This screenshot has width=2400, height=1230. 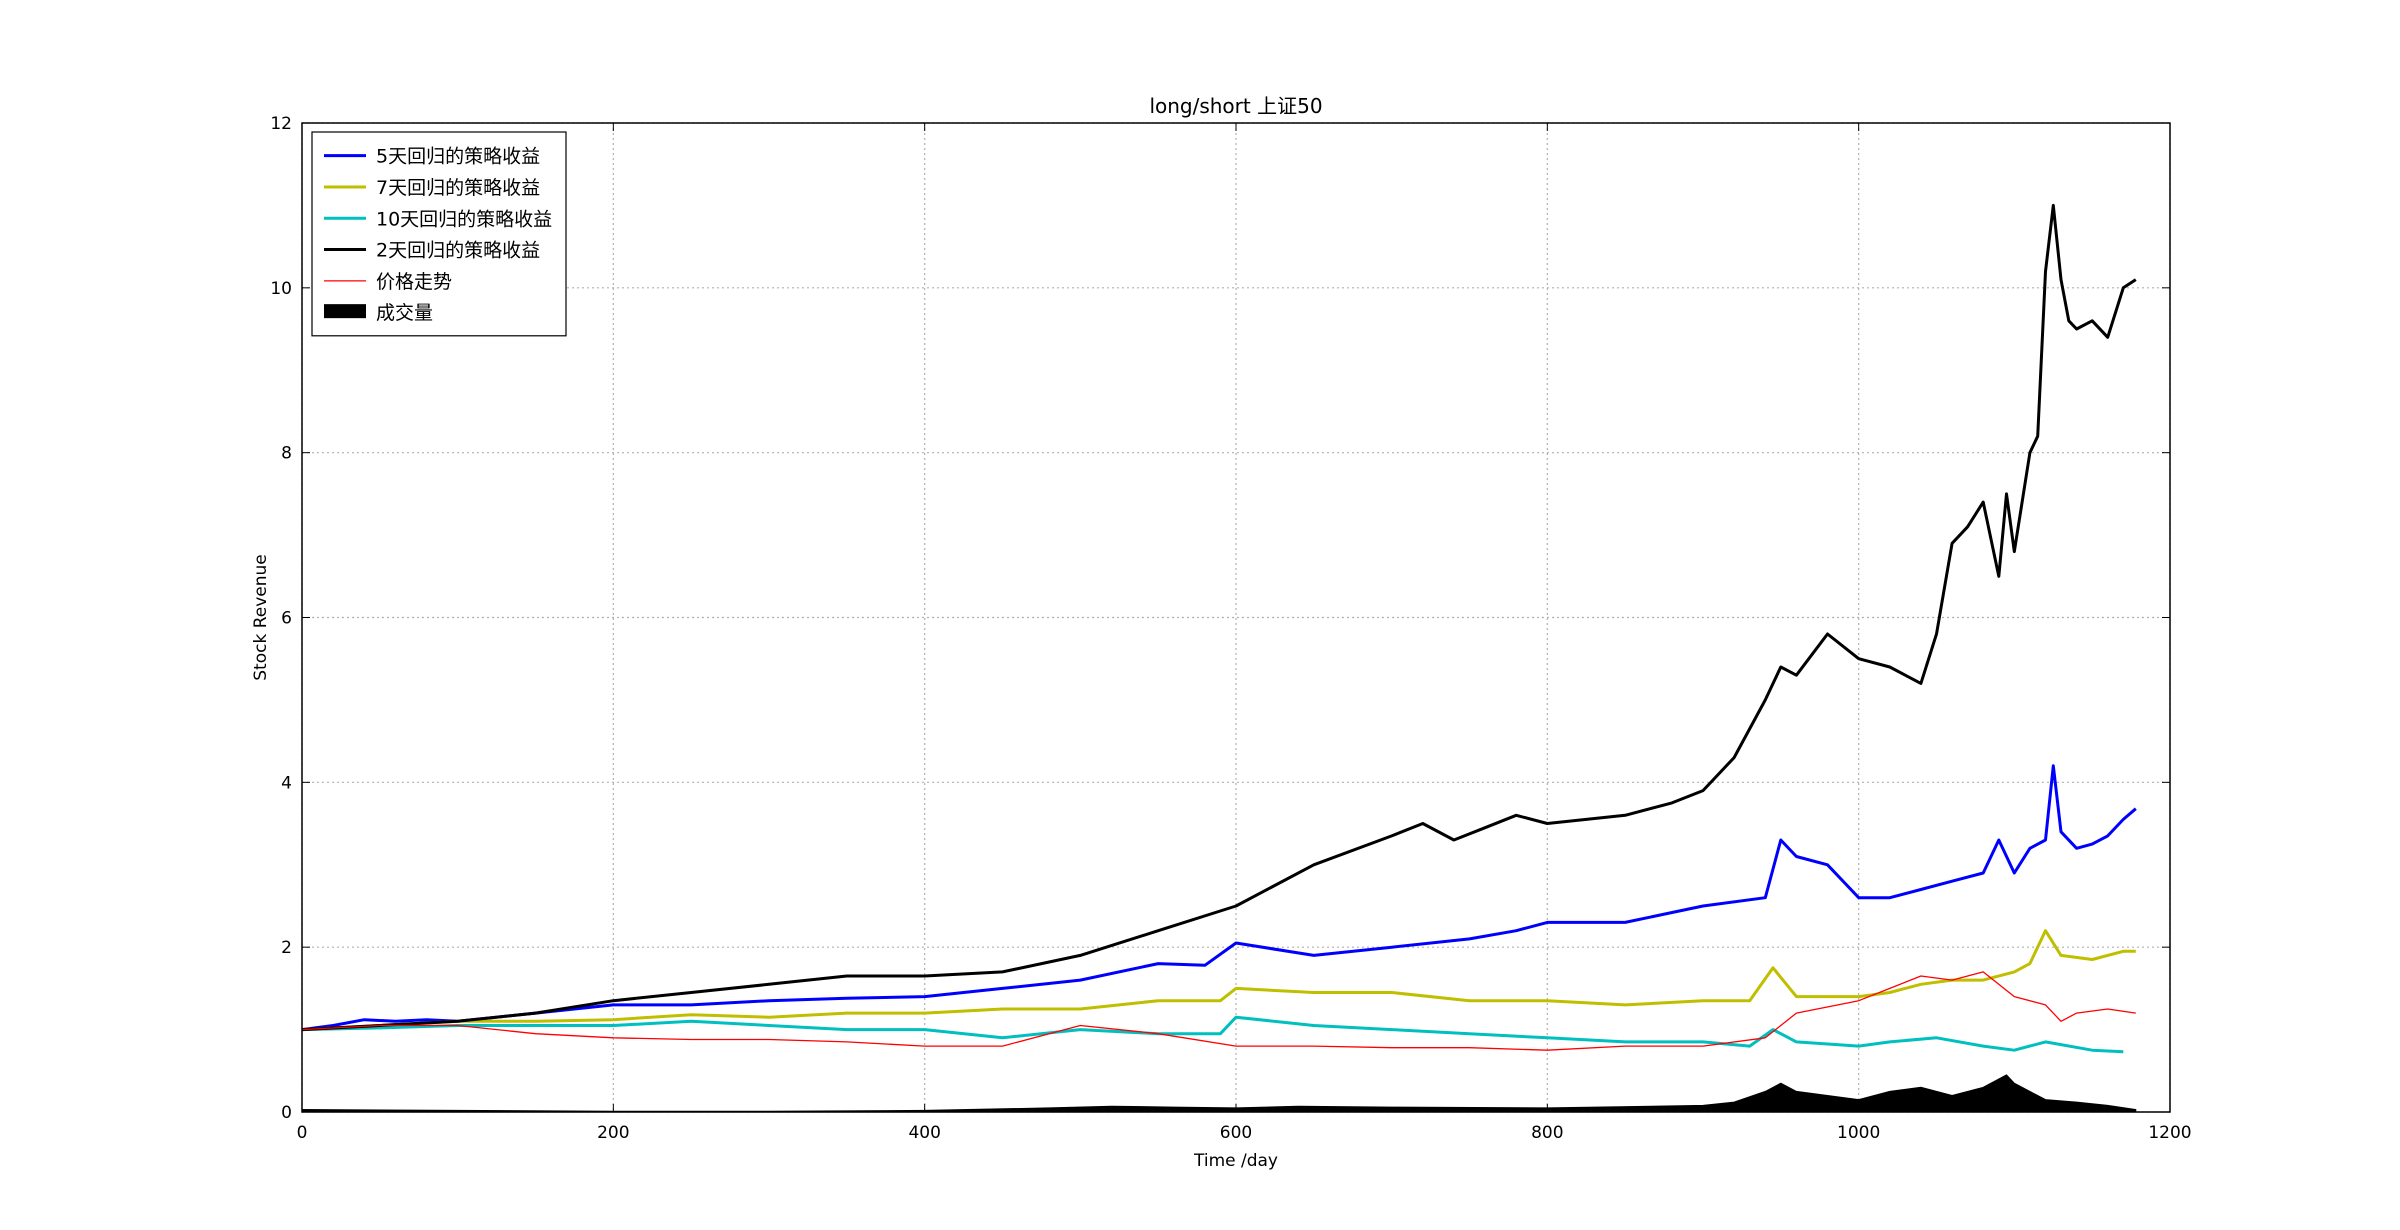 What do you see at coordinates (261, 617) in the screenshot?
I see `y-axis-label: Stock Revenue` at bounding box center [261, 617].